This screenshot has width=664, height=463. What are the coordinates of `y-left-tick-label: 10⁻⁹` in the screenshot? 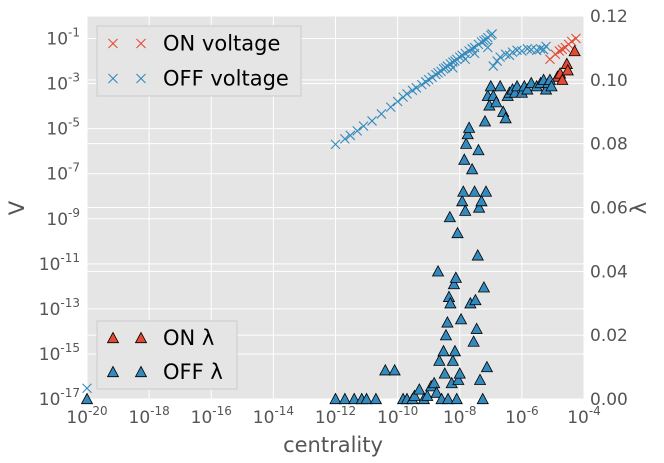 It's located at (63, 218).